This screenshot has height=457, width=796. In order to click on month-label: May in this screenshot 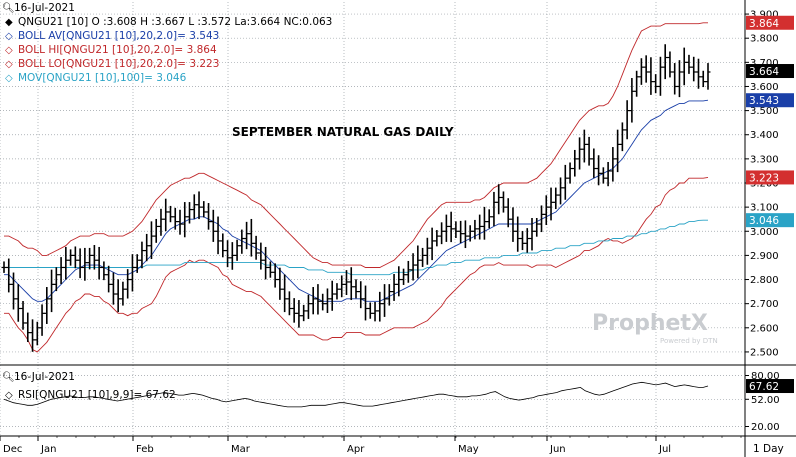, I will do `click(468, 449)`.